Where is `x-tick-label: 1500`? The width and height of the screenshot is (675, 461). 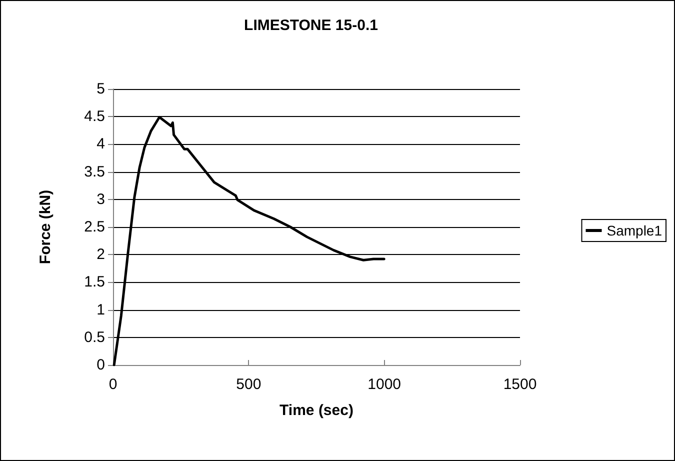
x-tick-label: 1500 is located at coordinates (520, 384).